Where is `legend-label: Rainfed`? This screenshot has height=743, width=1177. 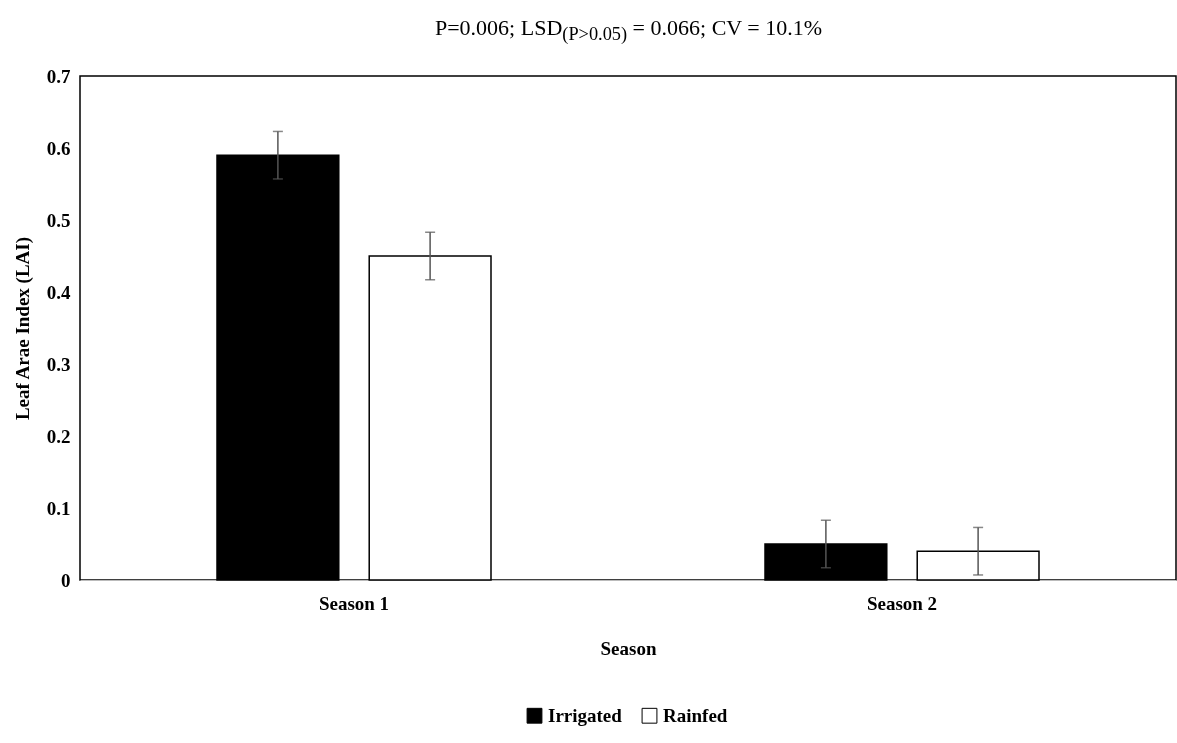 legend-label: Rainfed is located at coordinates (695, 715).